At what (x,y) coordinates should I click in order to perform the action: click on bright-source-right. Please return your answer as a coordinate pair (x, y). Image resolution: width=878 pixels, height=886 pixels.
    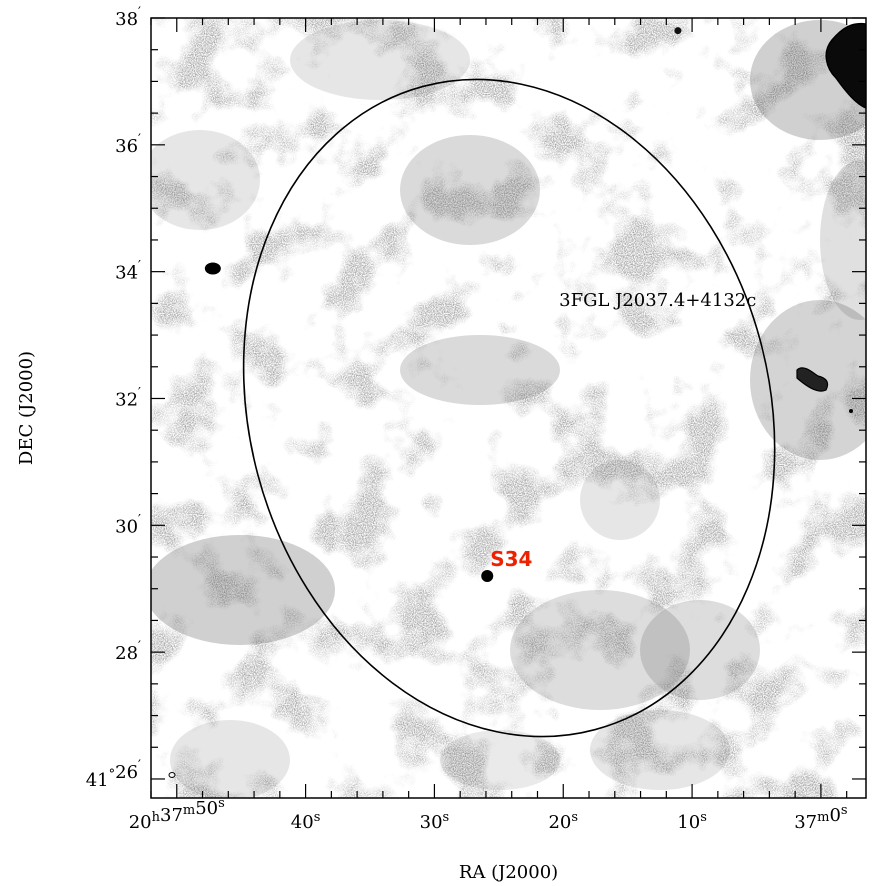
    Looking at the image, I should click on (812, 379).